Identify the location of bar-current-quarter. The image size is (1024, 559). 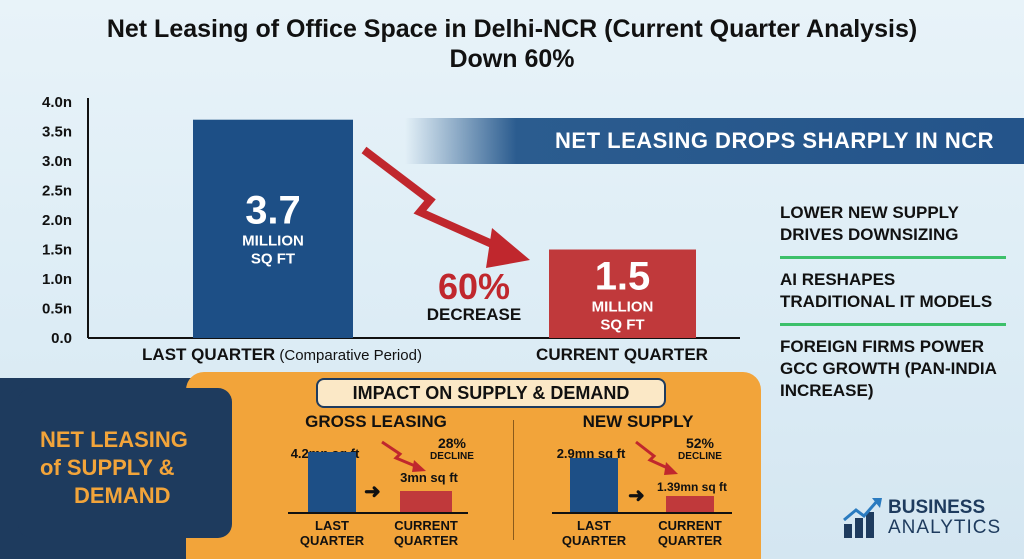
(622, 293).